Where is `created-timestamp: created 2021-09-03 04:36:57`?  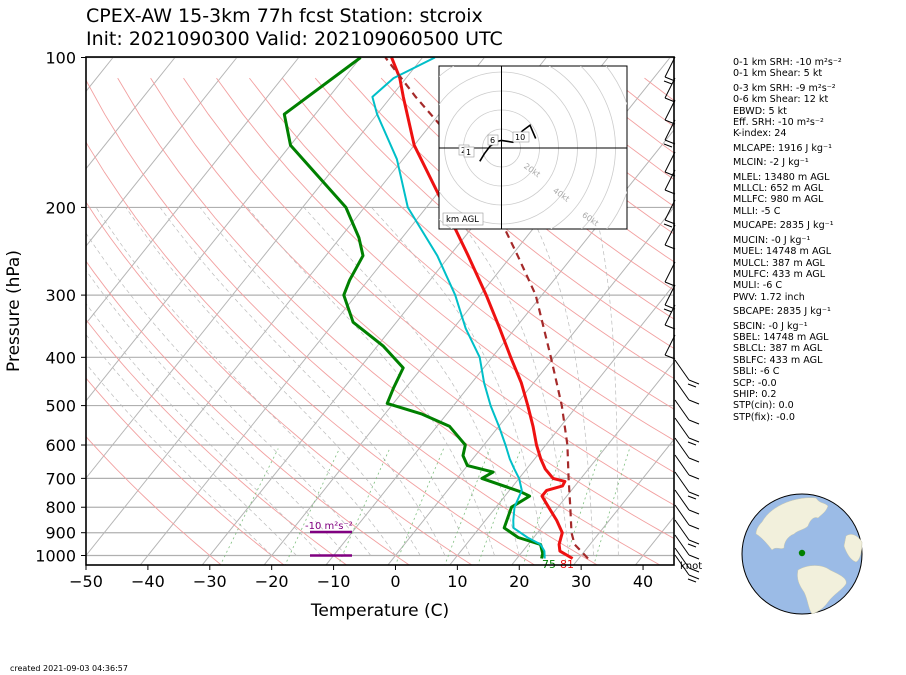 created-timestamp: created 2021-09-03 04:36:57 is located at coordinates (69, 668).